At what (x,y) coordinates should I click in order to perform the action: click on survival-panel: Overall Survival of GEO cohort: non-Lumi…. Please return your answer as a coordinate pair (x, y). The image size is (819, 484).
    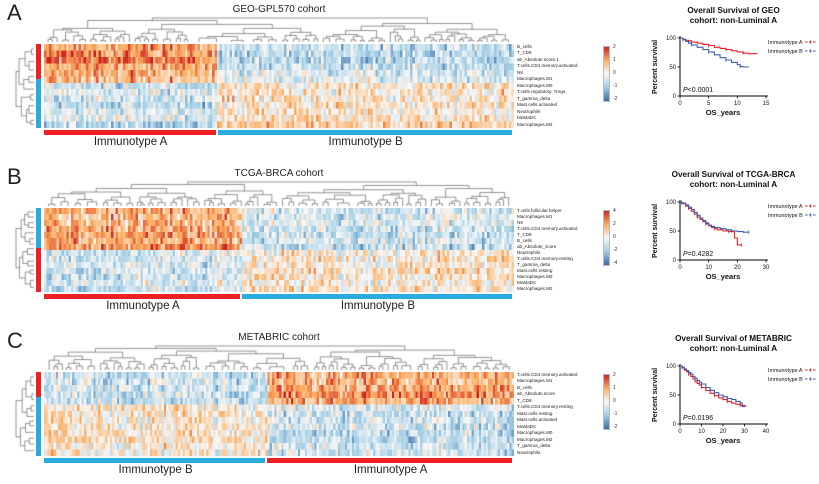
    Looking at the image, I should click on (733, 81).